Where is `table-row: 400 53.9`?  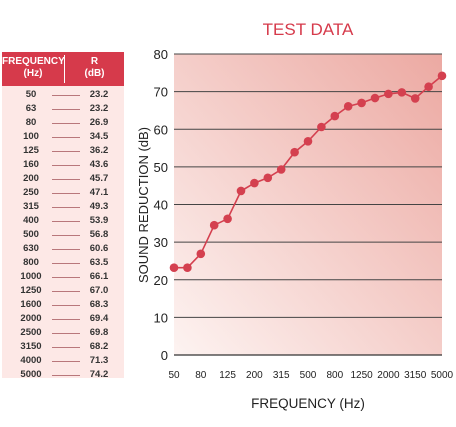
table-row: 400 53.9 is located at coordinates (63, 221).